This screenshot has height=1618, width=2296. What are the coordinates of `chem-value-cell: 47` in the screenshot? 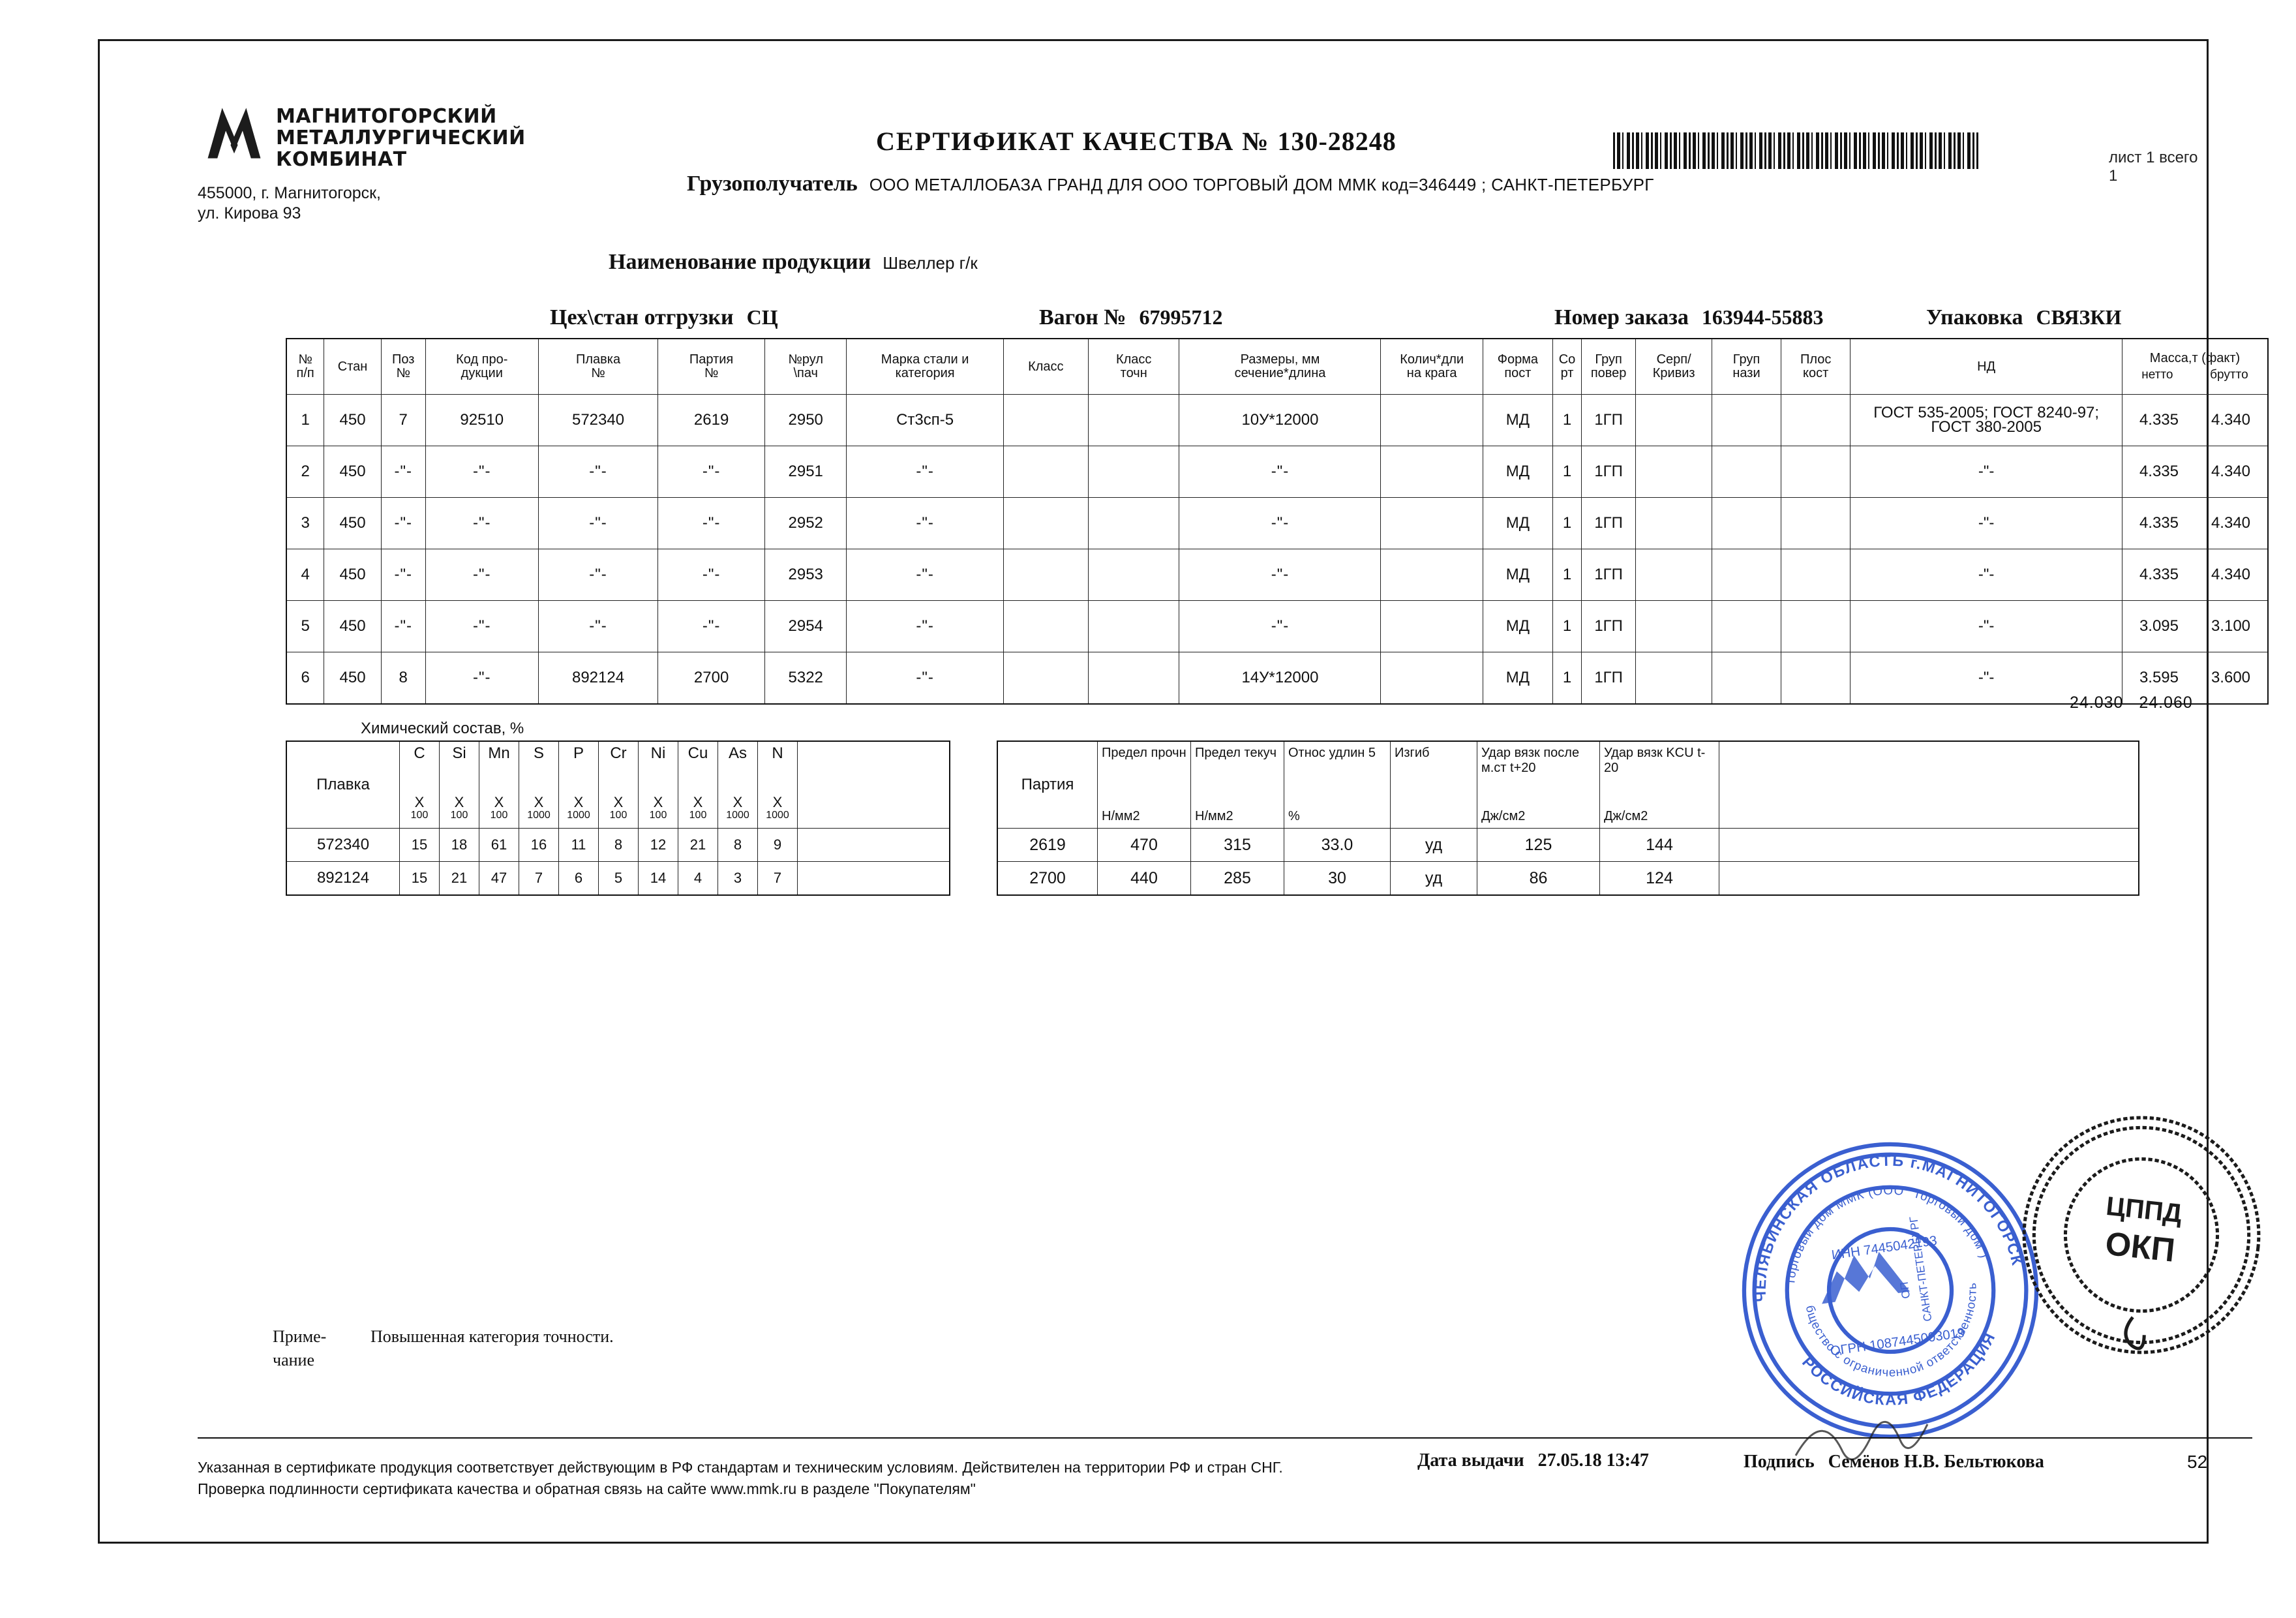 It's located at (499, 879).